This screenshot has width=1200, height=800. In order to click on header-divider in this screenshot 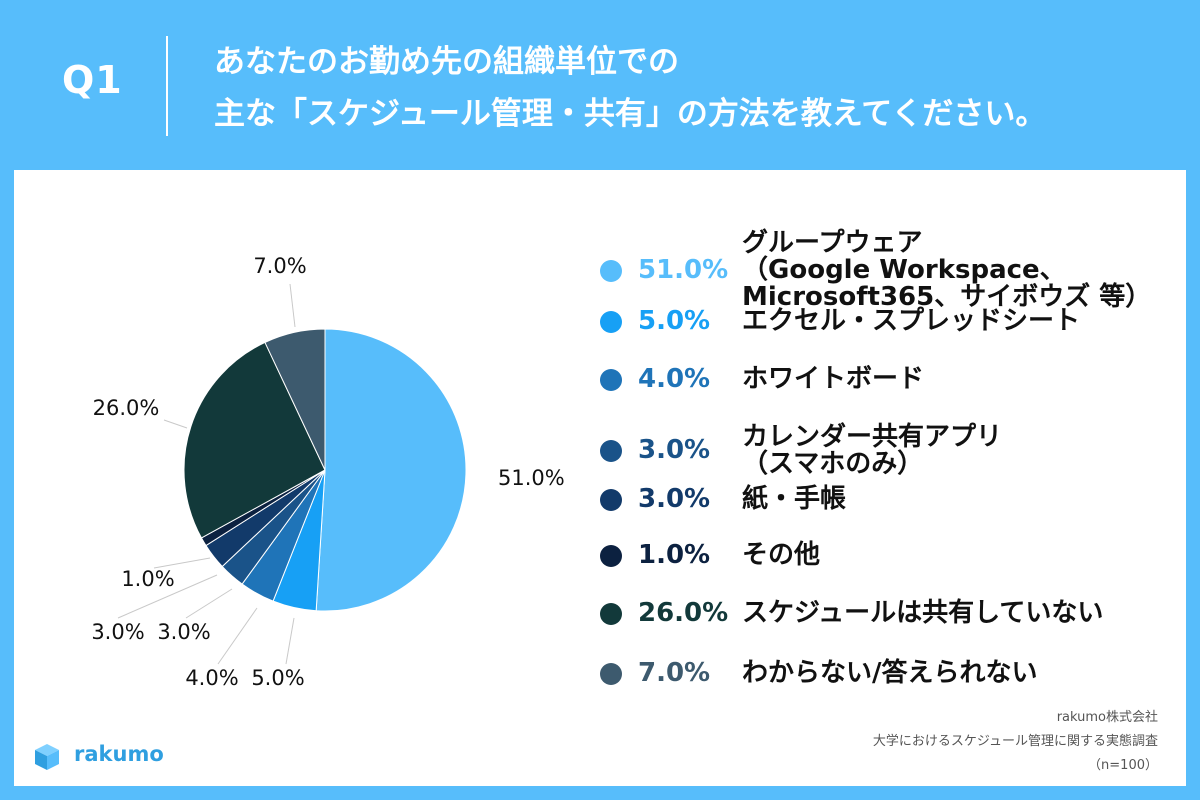, I will do `click(167, 86)`.